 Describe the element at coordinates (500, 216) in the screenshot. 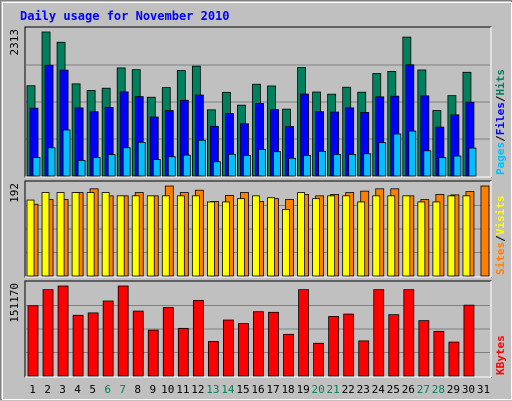

I see `legend-entry-2: Visits` at that location.